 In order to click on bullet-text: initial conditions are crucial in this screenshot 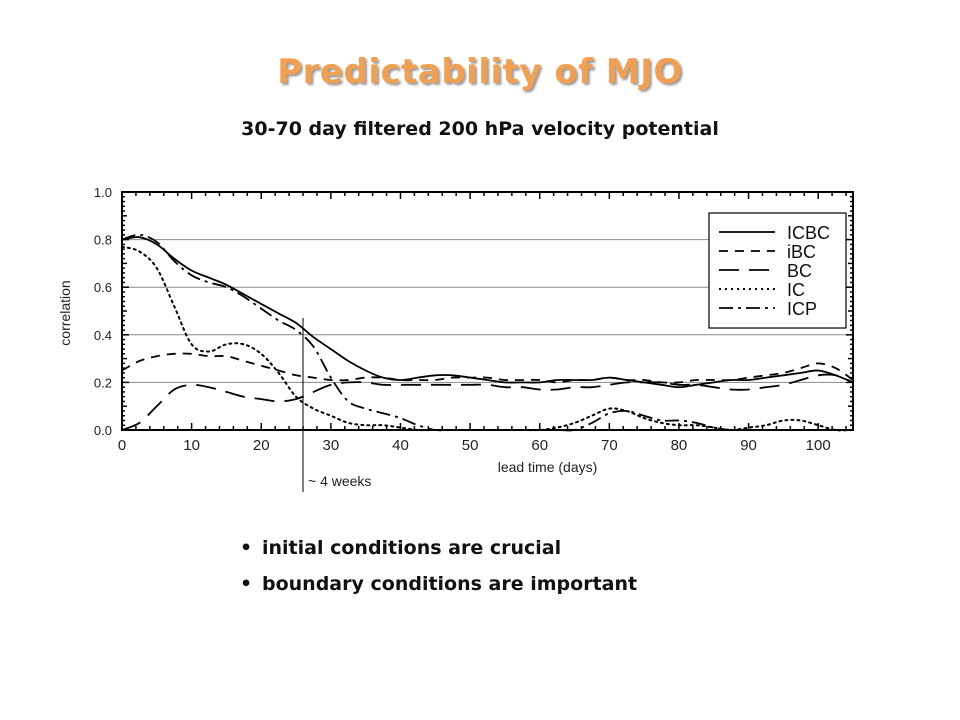, I will do `click(412, 548)`.